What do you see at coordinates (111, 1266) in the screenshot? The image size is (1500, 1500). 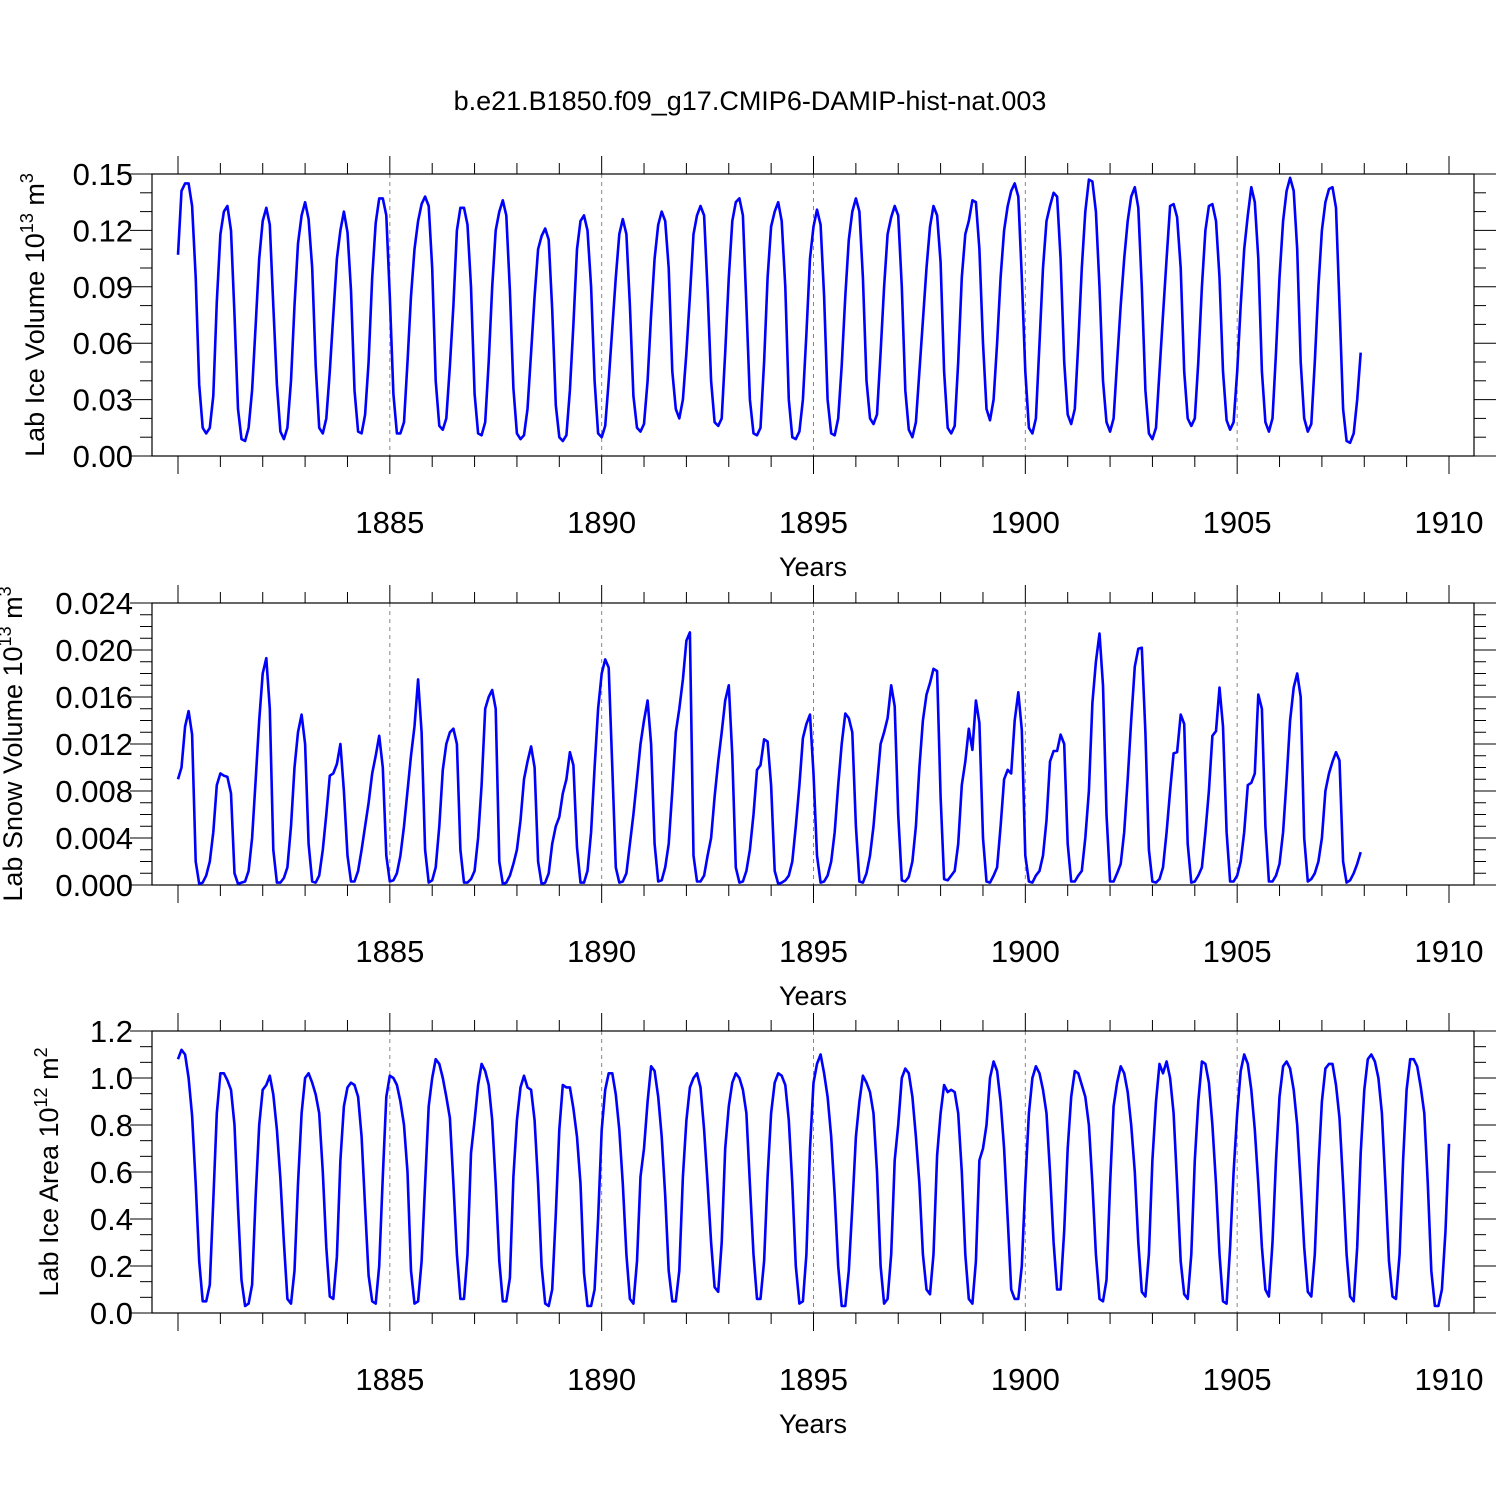 I see `y-tick-label: 0.2` at bounding box center [111, 1266].